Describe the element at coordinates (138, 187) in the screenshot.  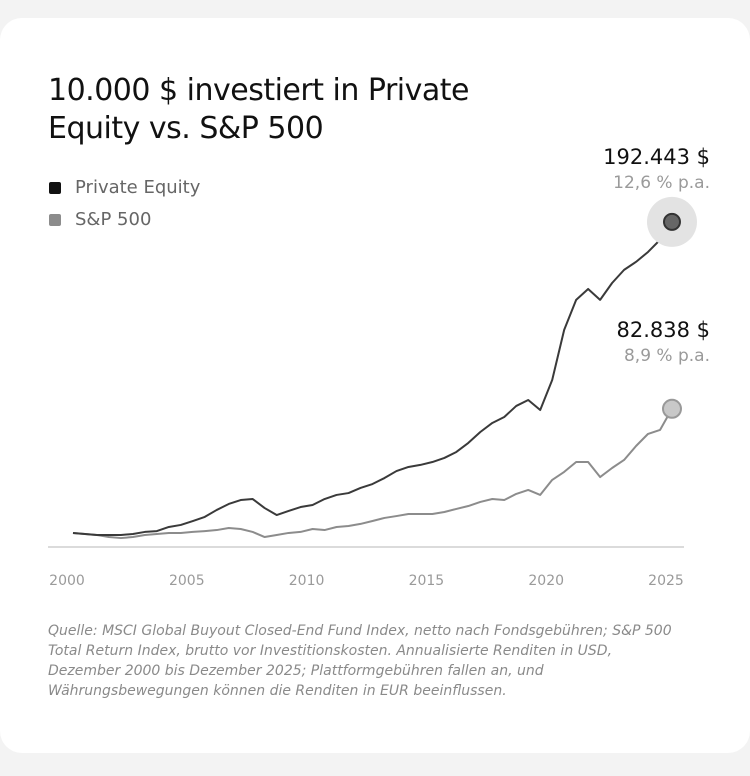
I see `legend-label: Private Equity` at that location.